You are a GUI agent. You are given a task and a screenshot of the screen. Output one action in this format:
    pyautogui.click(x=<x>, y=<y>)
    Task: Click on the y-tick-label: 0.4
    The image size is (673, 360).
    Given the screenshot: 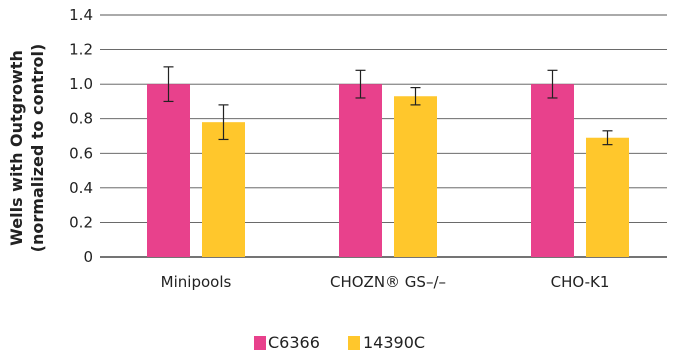 What is the action you would take?
    pyautogui.click(x=81, y=188)
    